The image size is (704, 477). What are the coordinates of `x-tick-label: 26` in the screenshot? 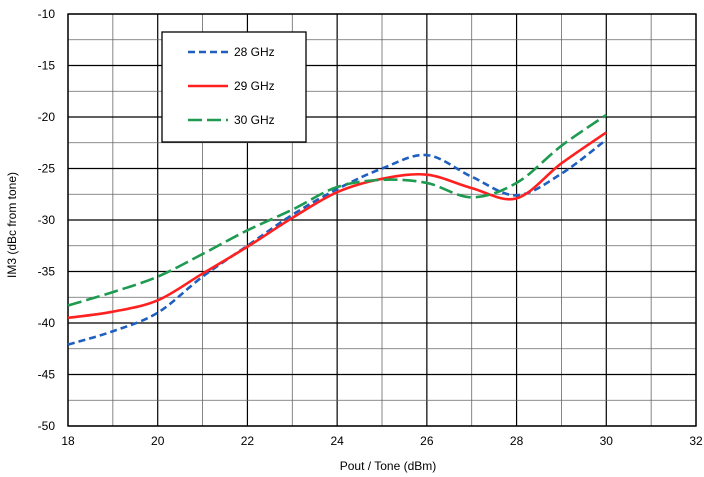 It's located at (427, 441).